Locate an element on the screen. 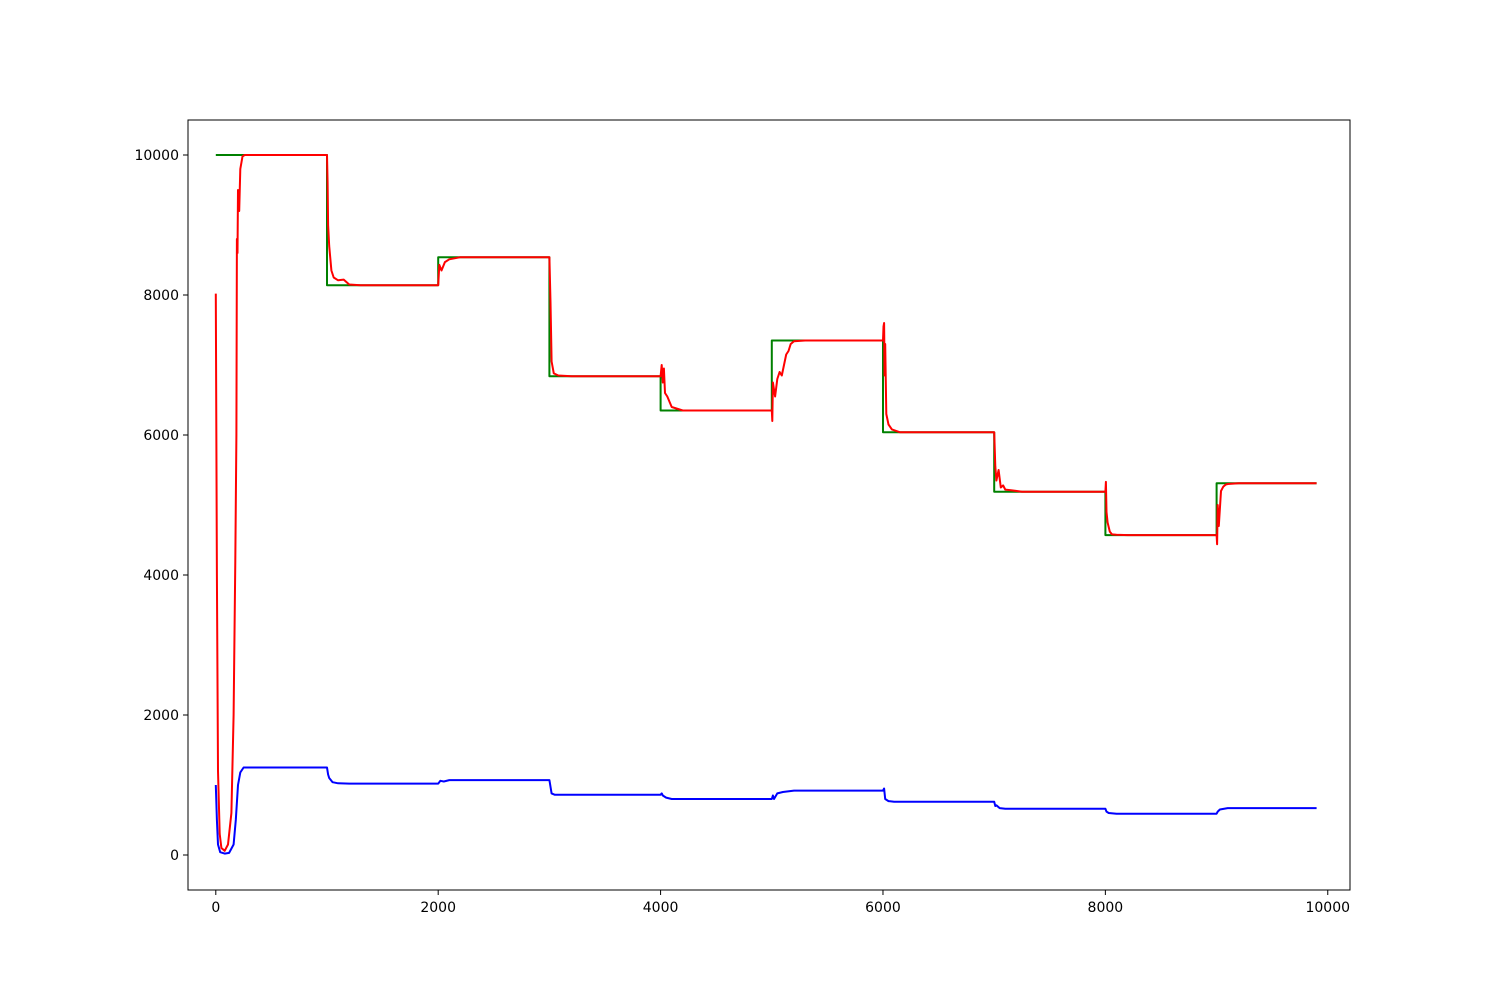 This screenshot has height=1000, width=1500. x-tick-label: 4000 is located at coordinates (661, 908).